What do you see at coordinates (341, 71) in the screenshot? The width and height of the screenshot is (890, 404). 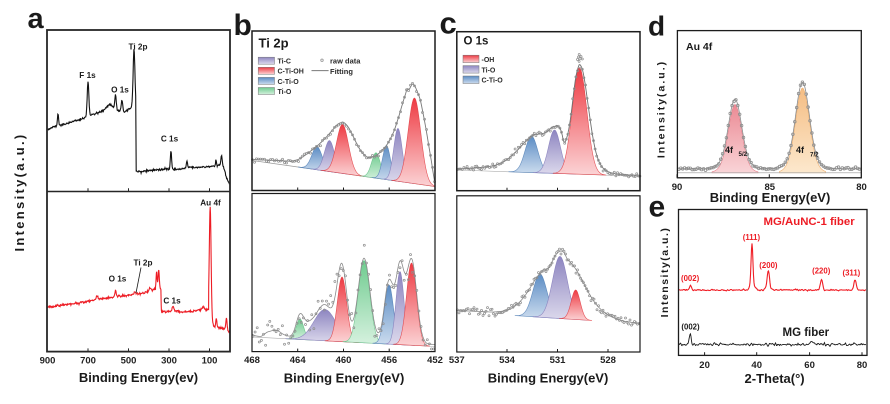 I see `svg-text: Fitting` at bounding box center [341, 71].